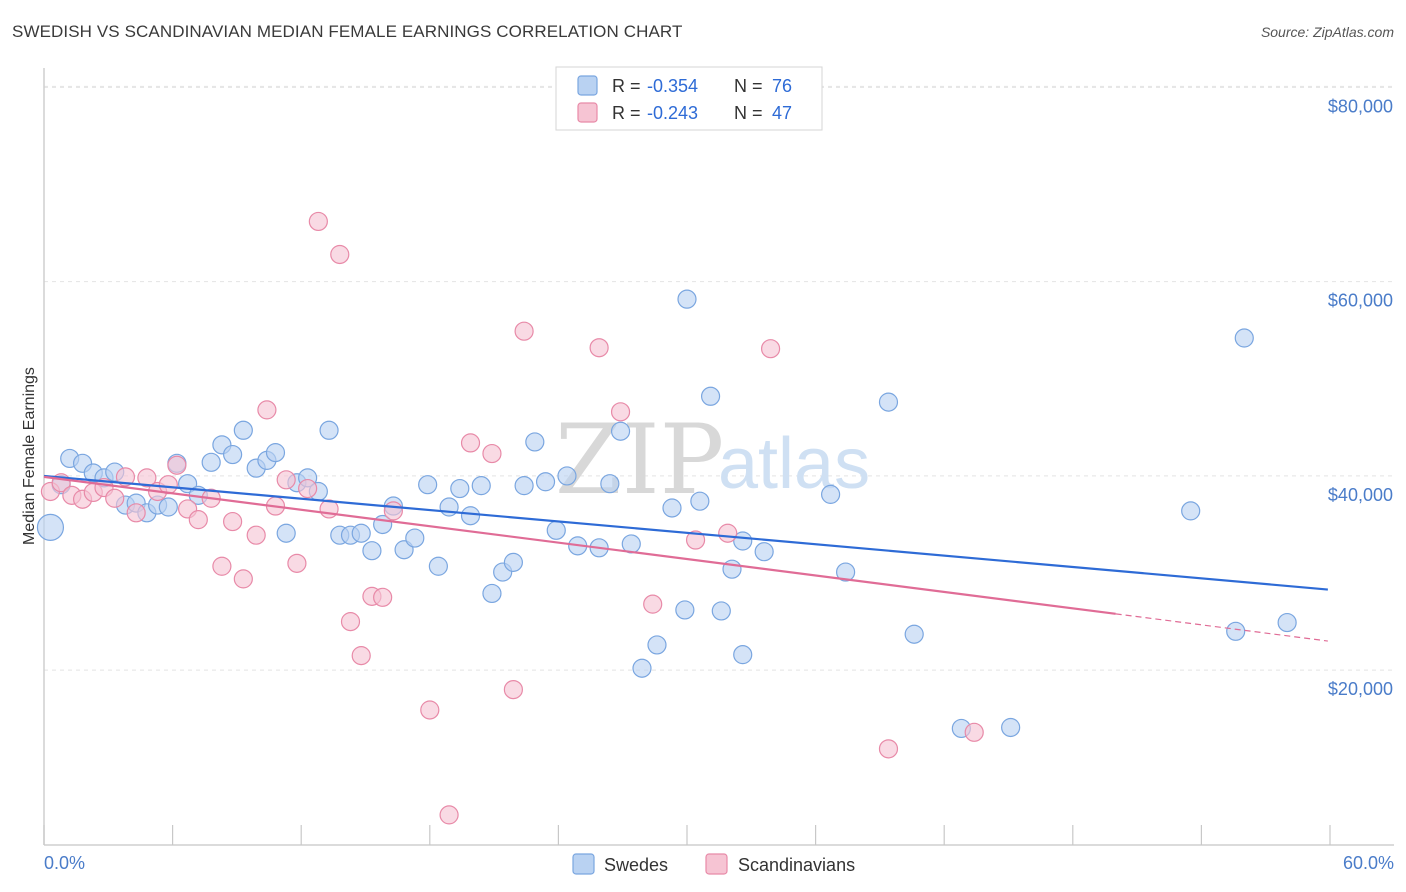 This screenshot has width=1406, height=892. Describe the element at coordinates (1360, 689) in the screenshot. I see `y-tick-label: $20,000` at that location.